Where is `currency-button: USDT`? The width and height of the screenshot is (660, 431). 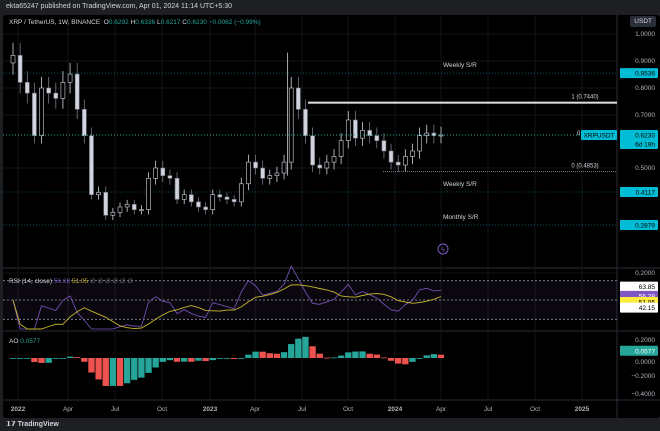
currency-button: USDT is located at coordinates (643, 21).